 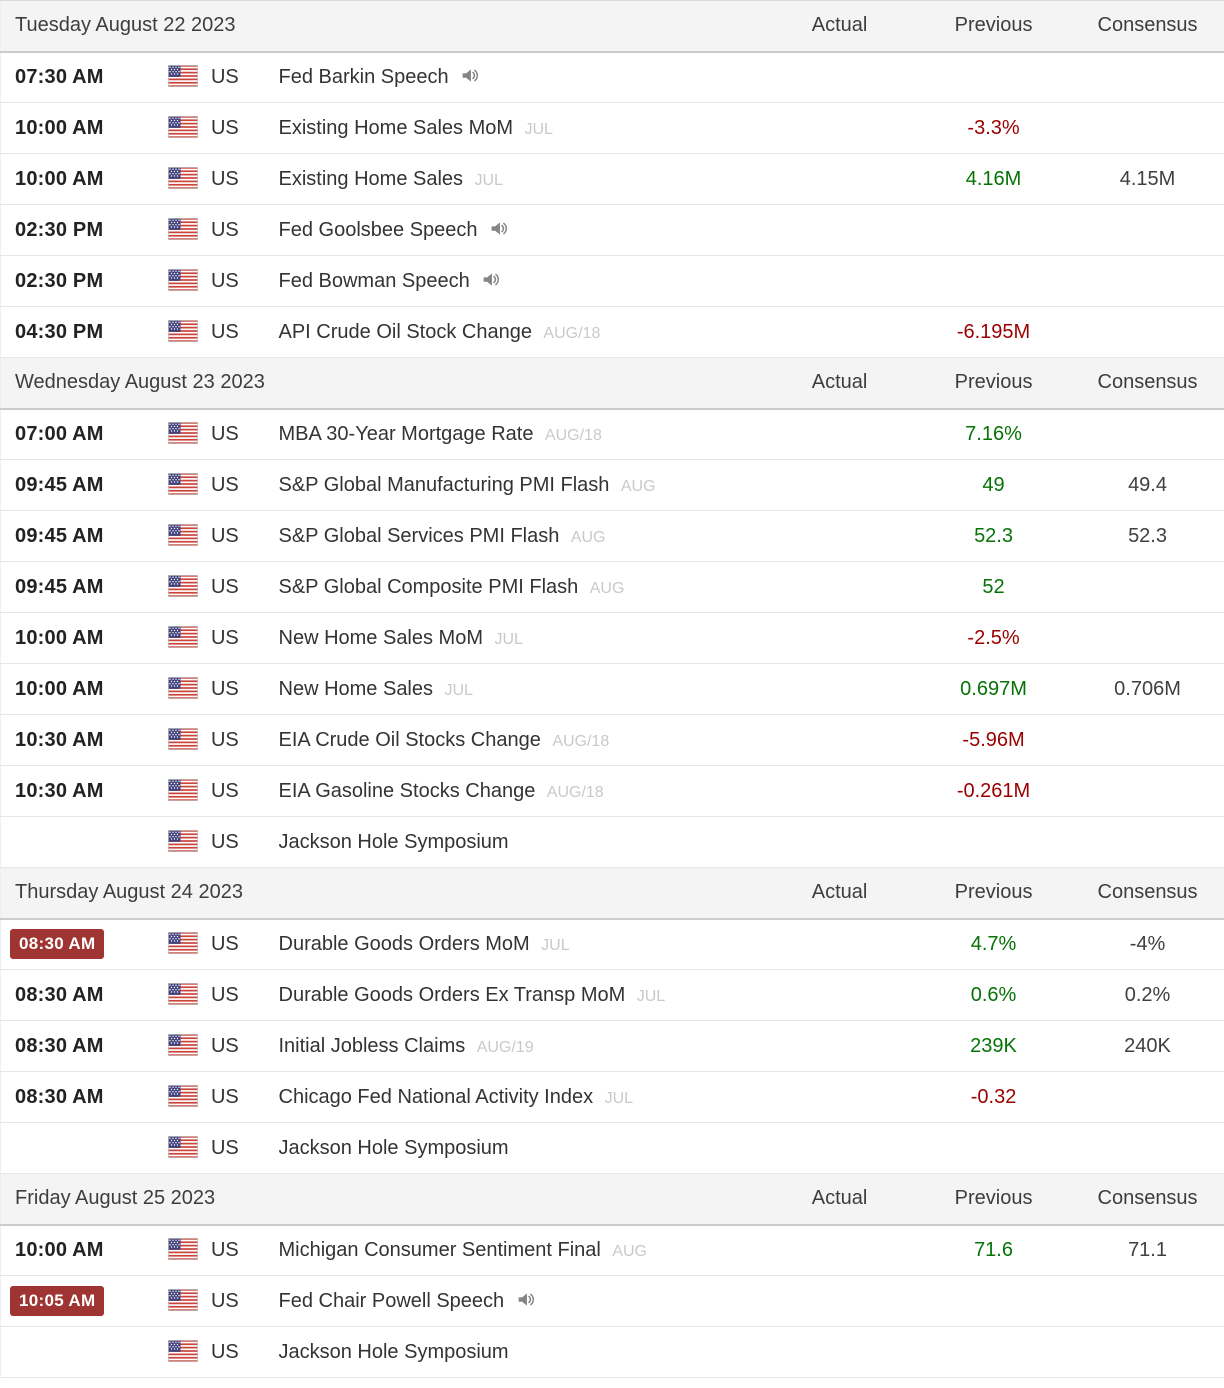 I want to click on event-link: Existing Home Sales, so click(x=371, y=178).